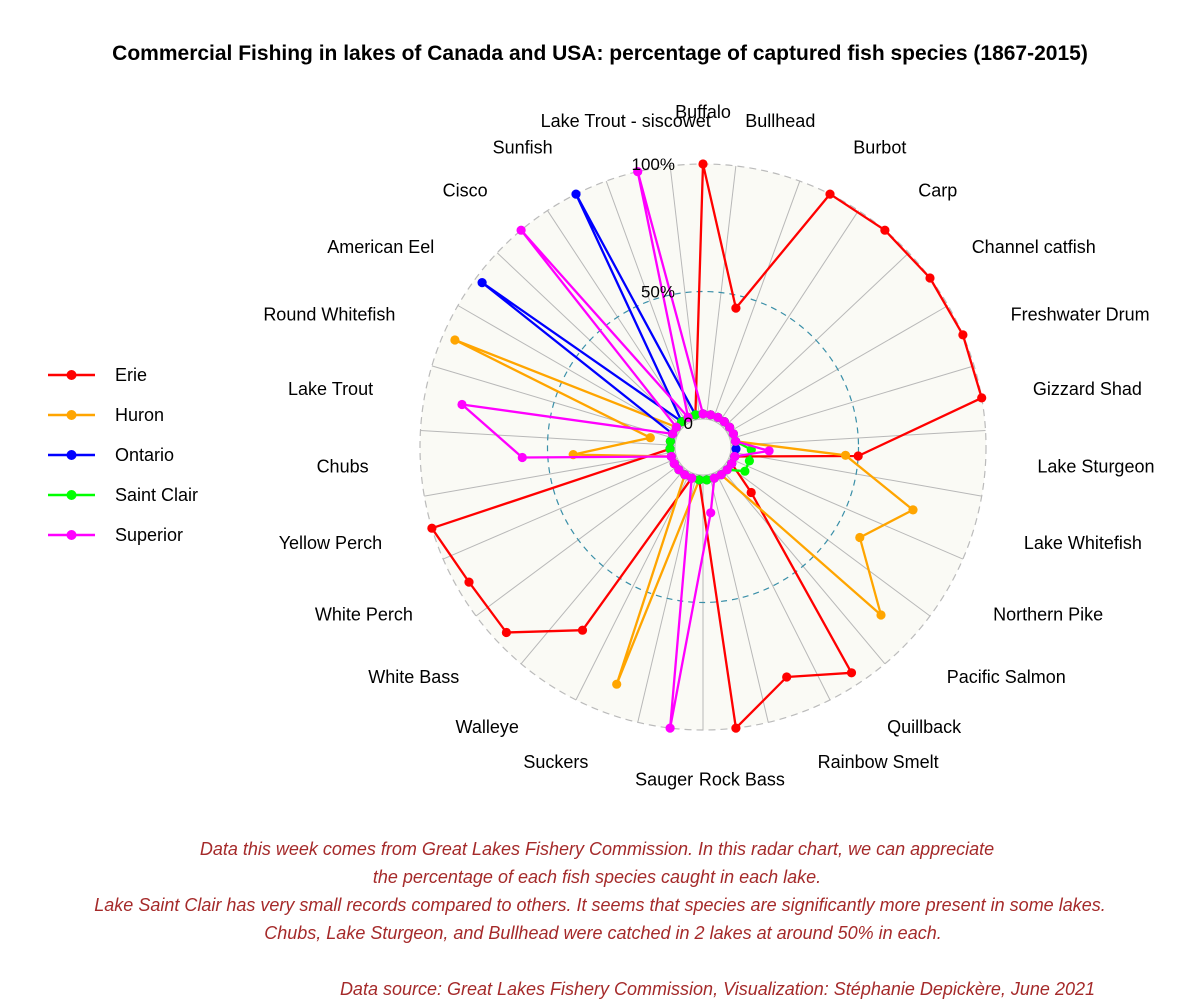 The height and width of the screenshot is (1000, 1200). Describe the element at coordinates (1034, 247) in the screenshot. I see `category-label: Channel catfish` at that location.